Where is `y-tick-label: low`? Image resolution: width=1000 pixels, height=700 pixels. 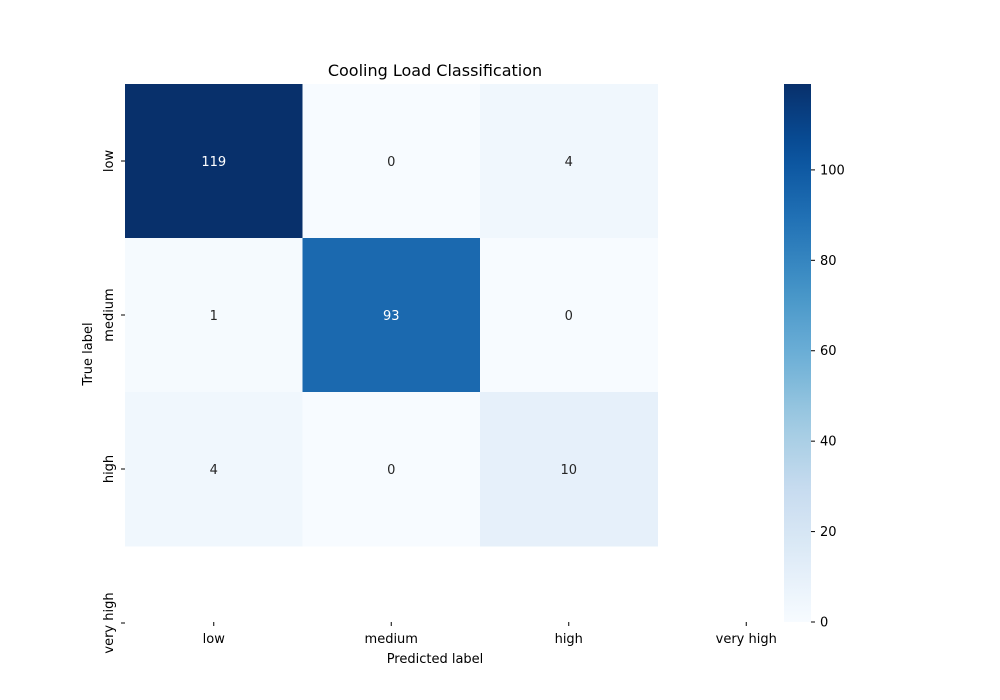 y-tick-label: low is located at coordinates (109, 161).